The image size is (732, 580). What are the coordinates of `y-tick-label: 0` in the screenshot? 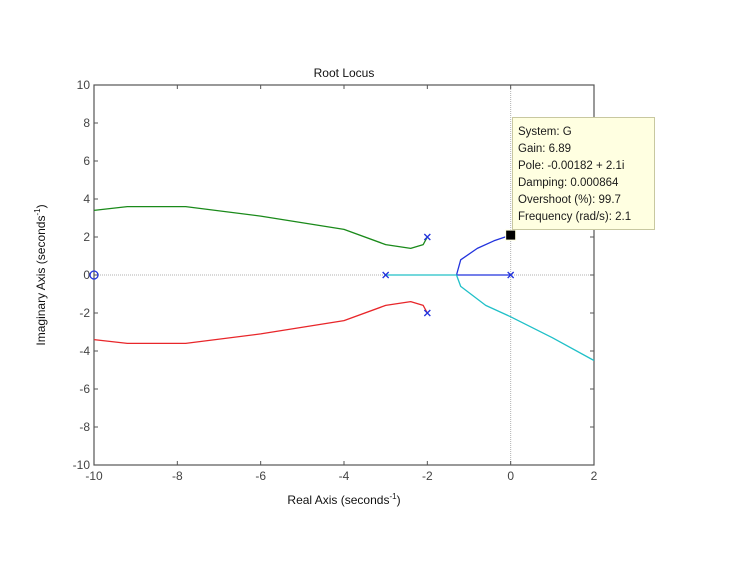 It's located at (86, 275).